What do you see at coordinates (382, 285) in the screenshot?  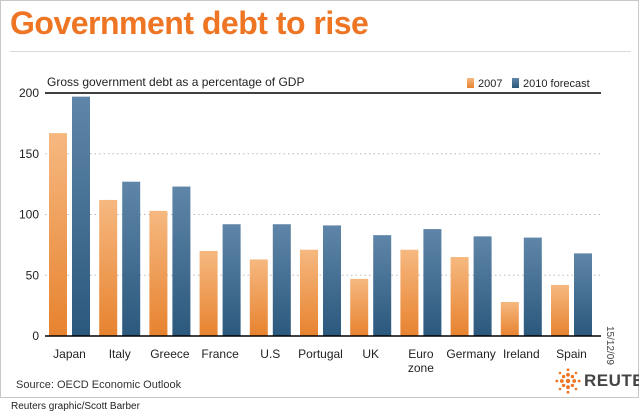 I see `bar-uk-2010-forecast` at bounding box center [382, 285].